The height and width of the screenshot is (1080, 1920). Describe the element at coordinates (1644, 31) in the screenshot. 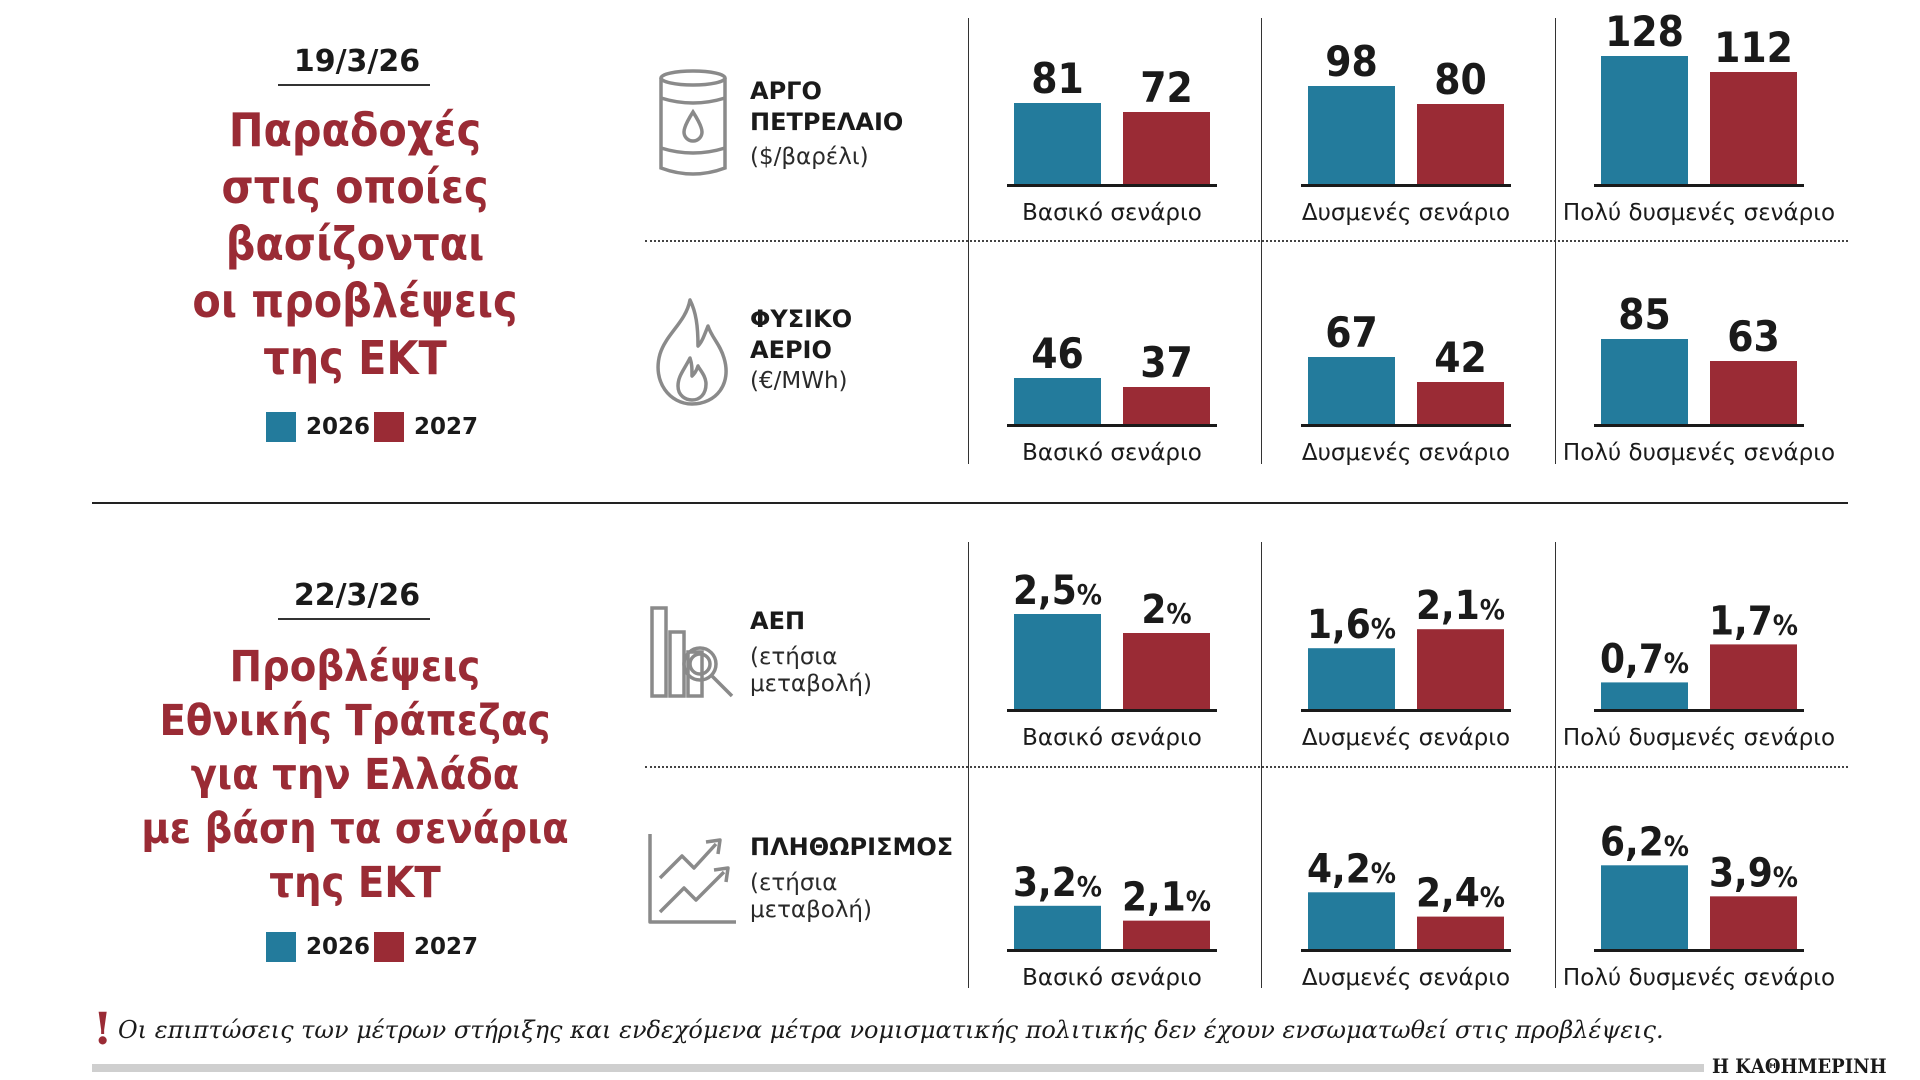

I see `bar-value-label: 128` at that location.